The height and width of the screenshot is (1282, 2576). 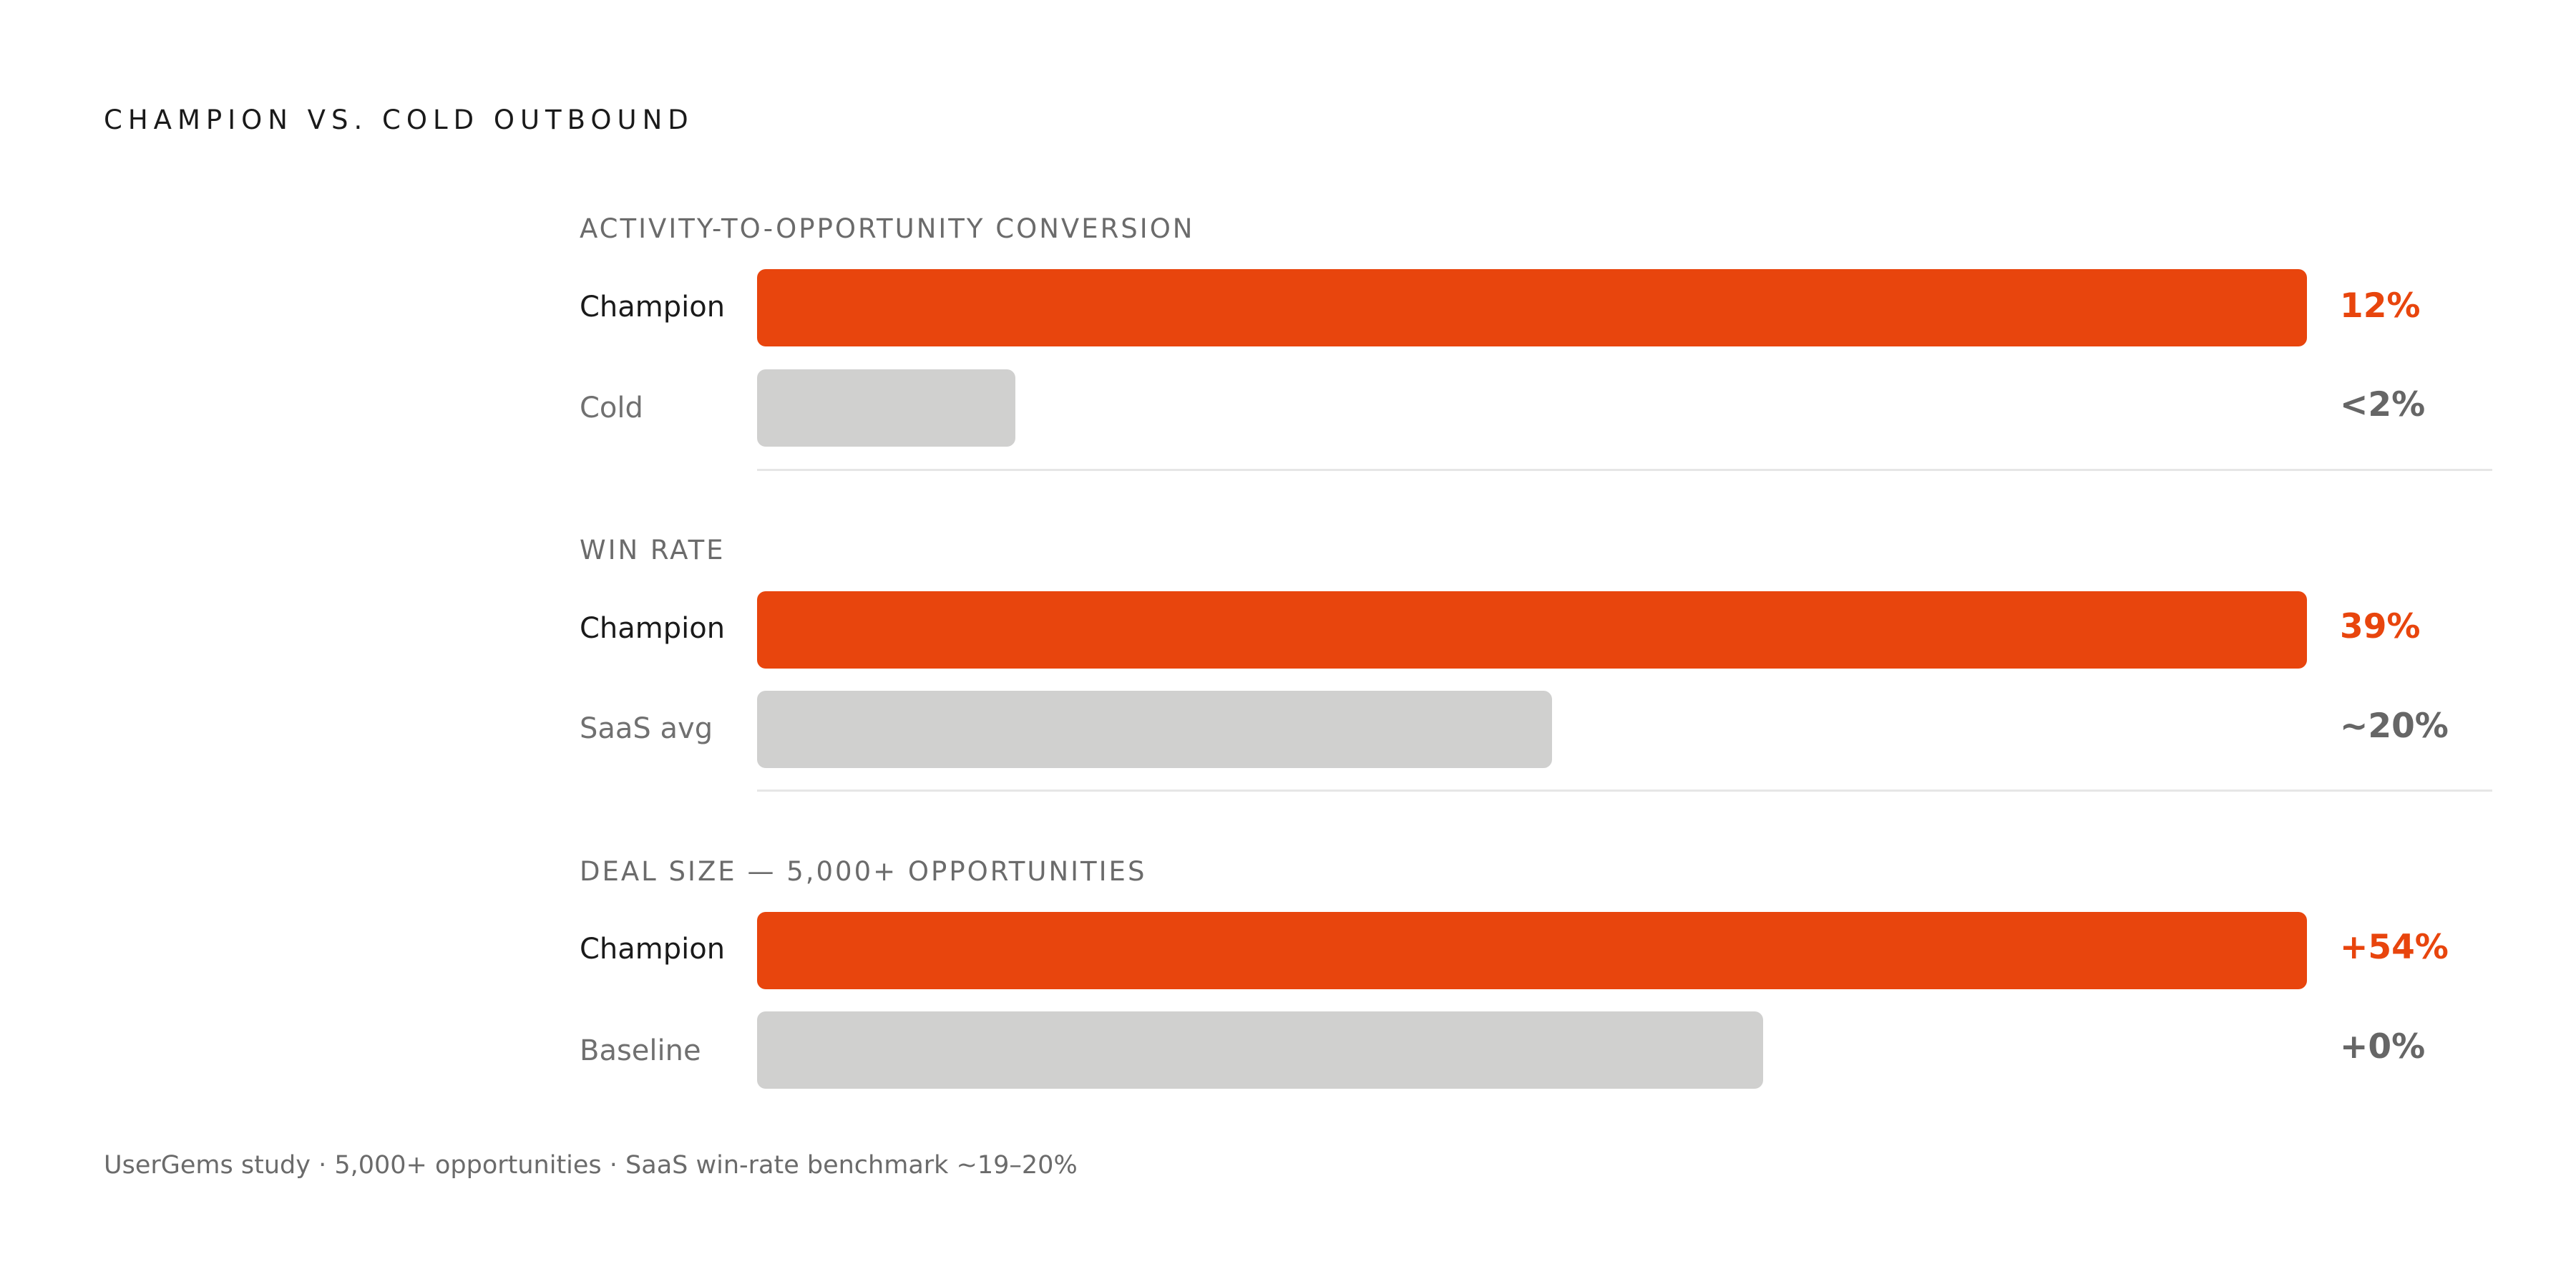 What do you see at coordinates (2394, 726) in the screenshot?
I see `value-label-baseline: ~20%` at bounding box center [2394, 726].